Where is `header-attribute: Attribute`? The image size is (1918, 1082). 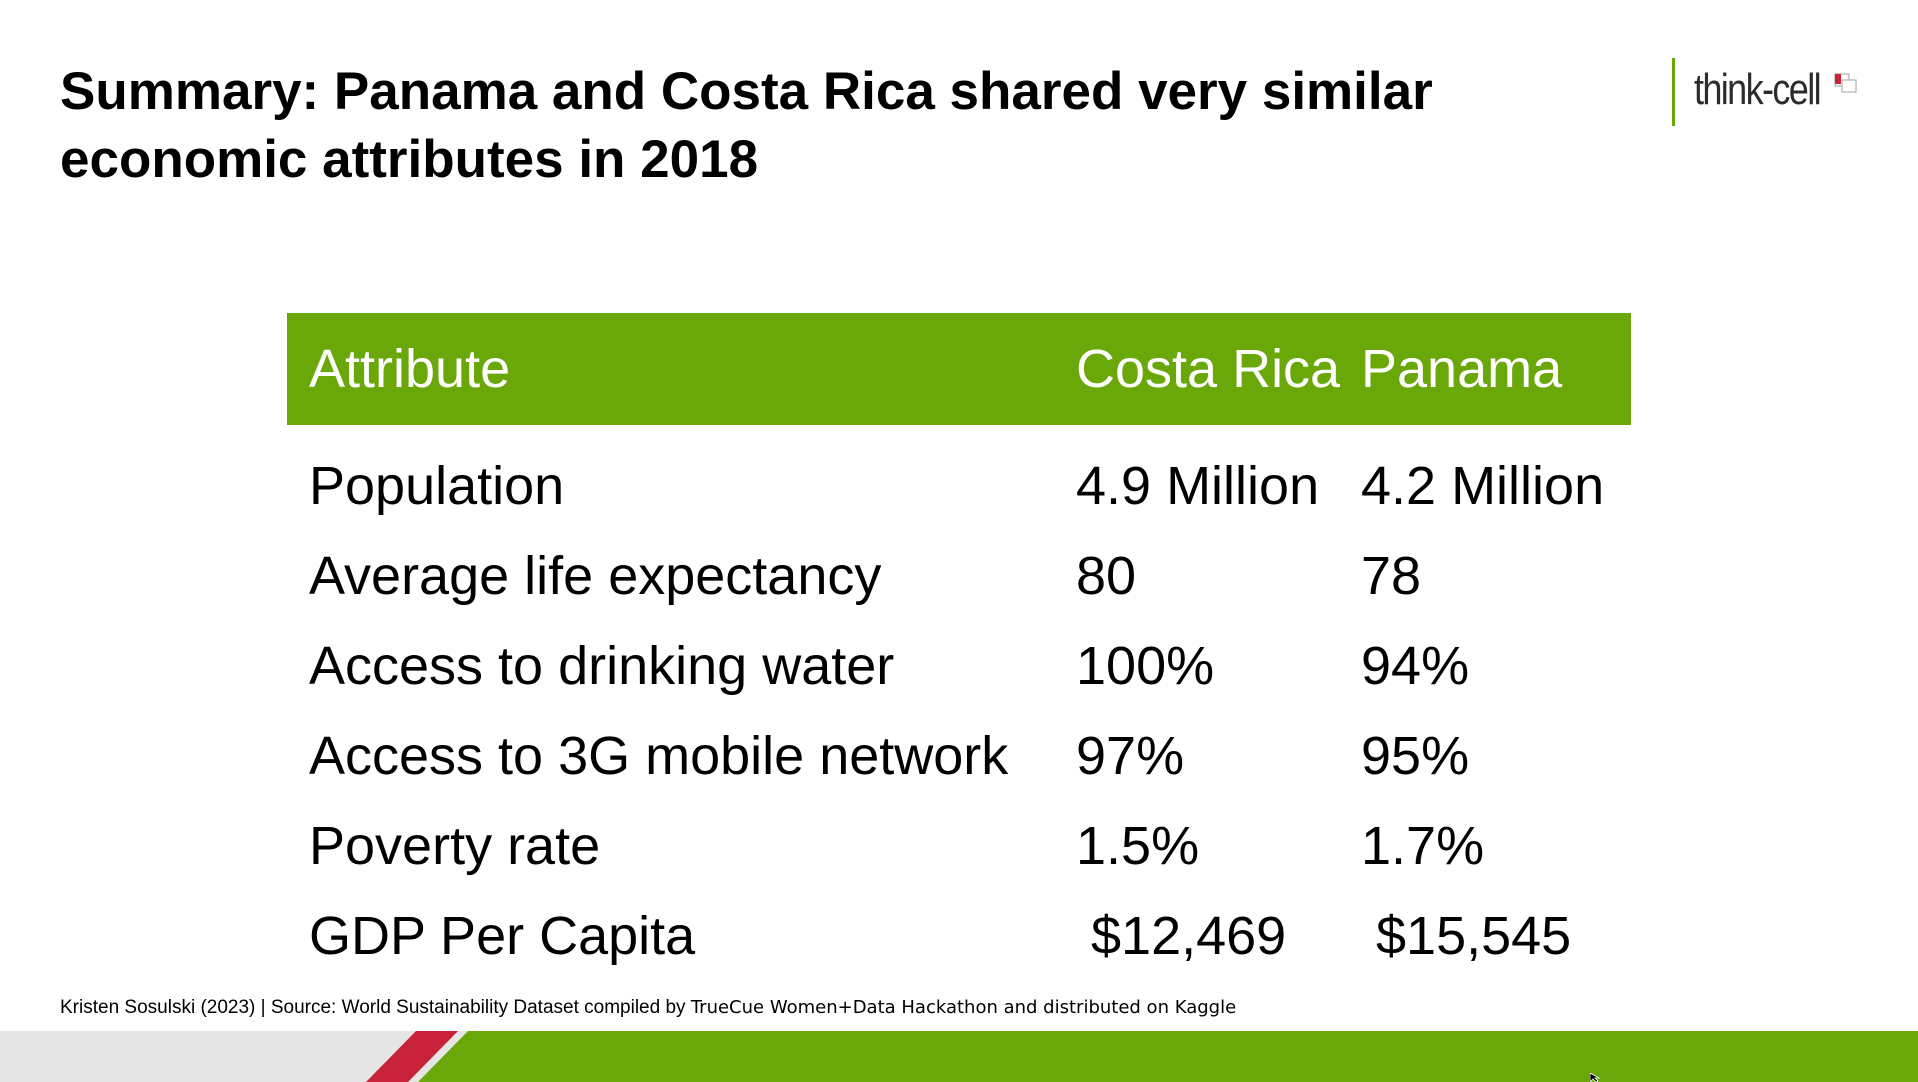
header-attribute: Attribute is located at coordinates (410, 369).